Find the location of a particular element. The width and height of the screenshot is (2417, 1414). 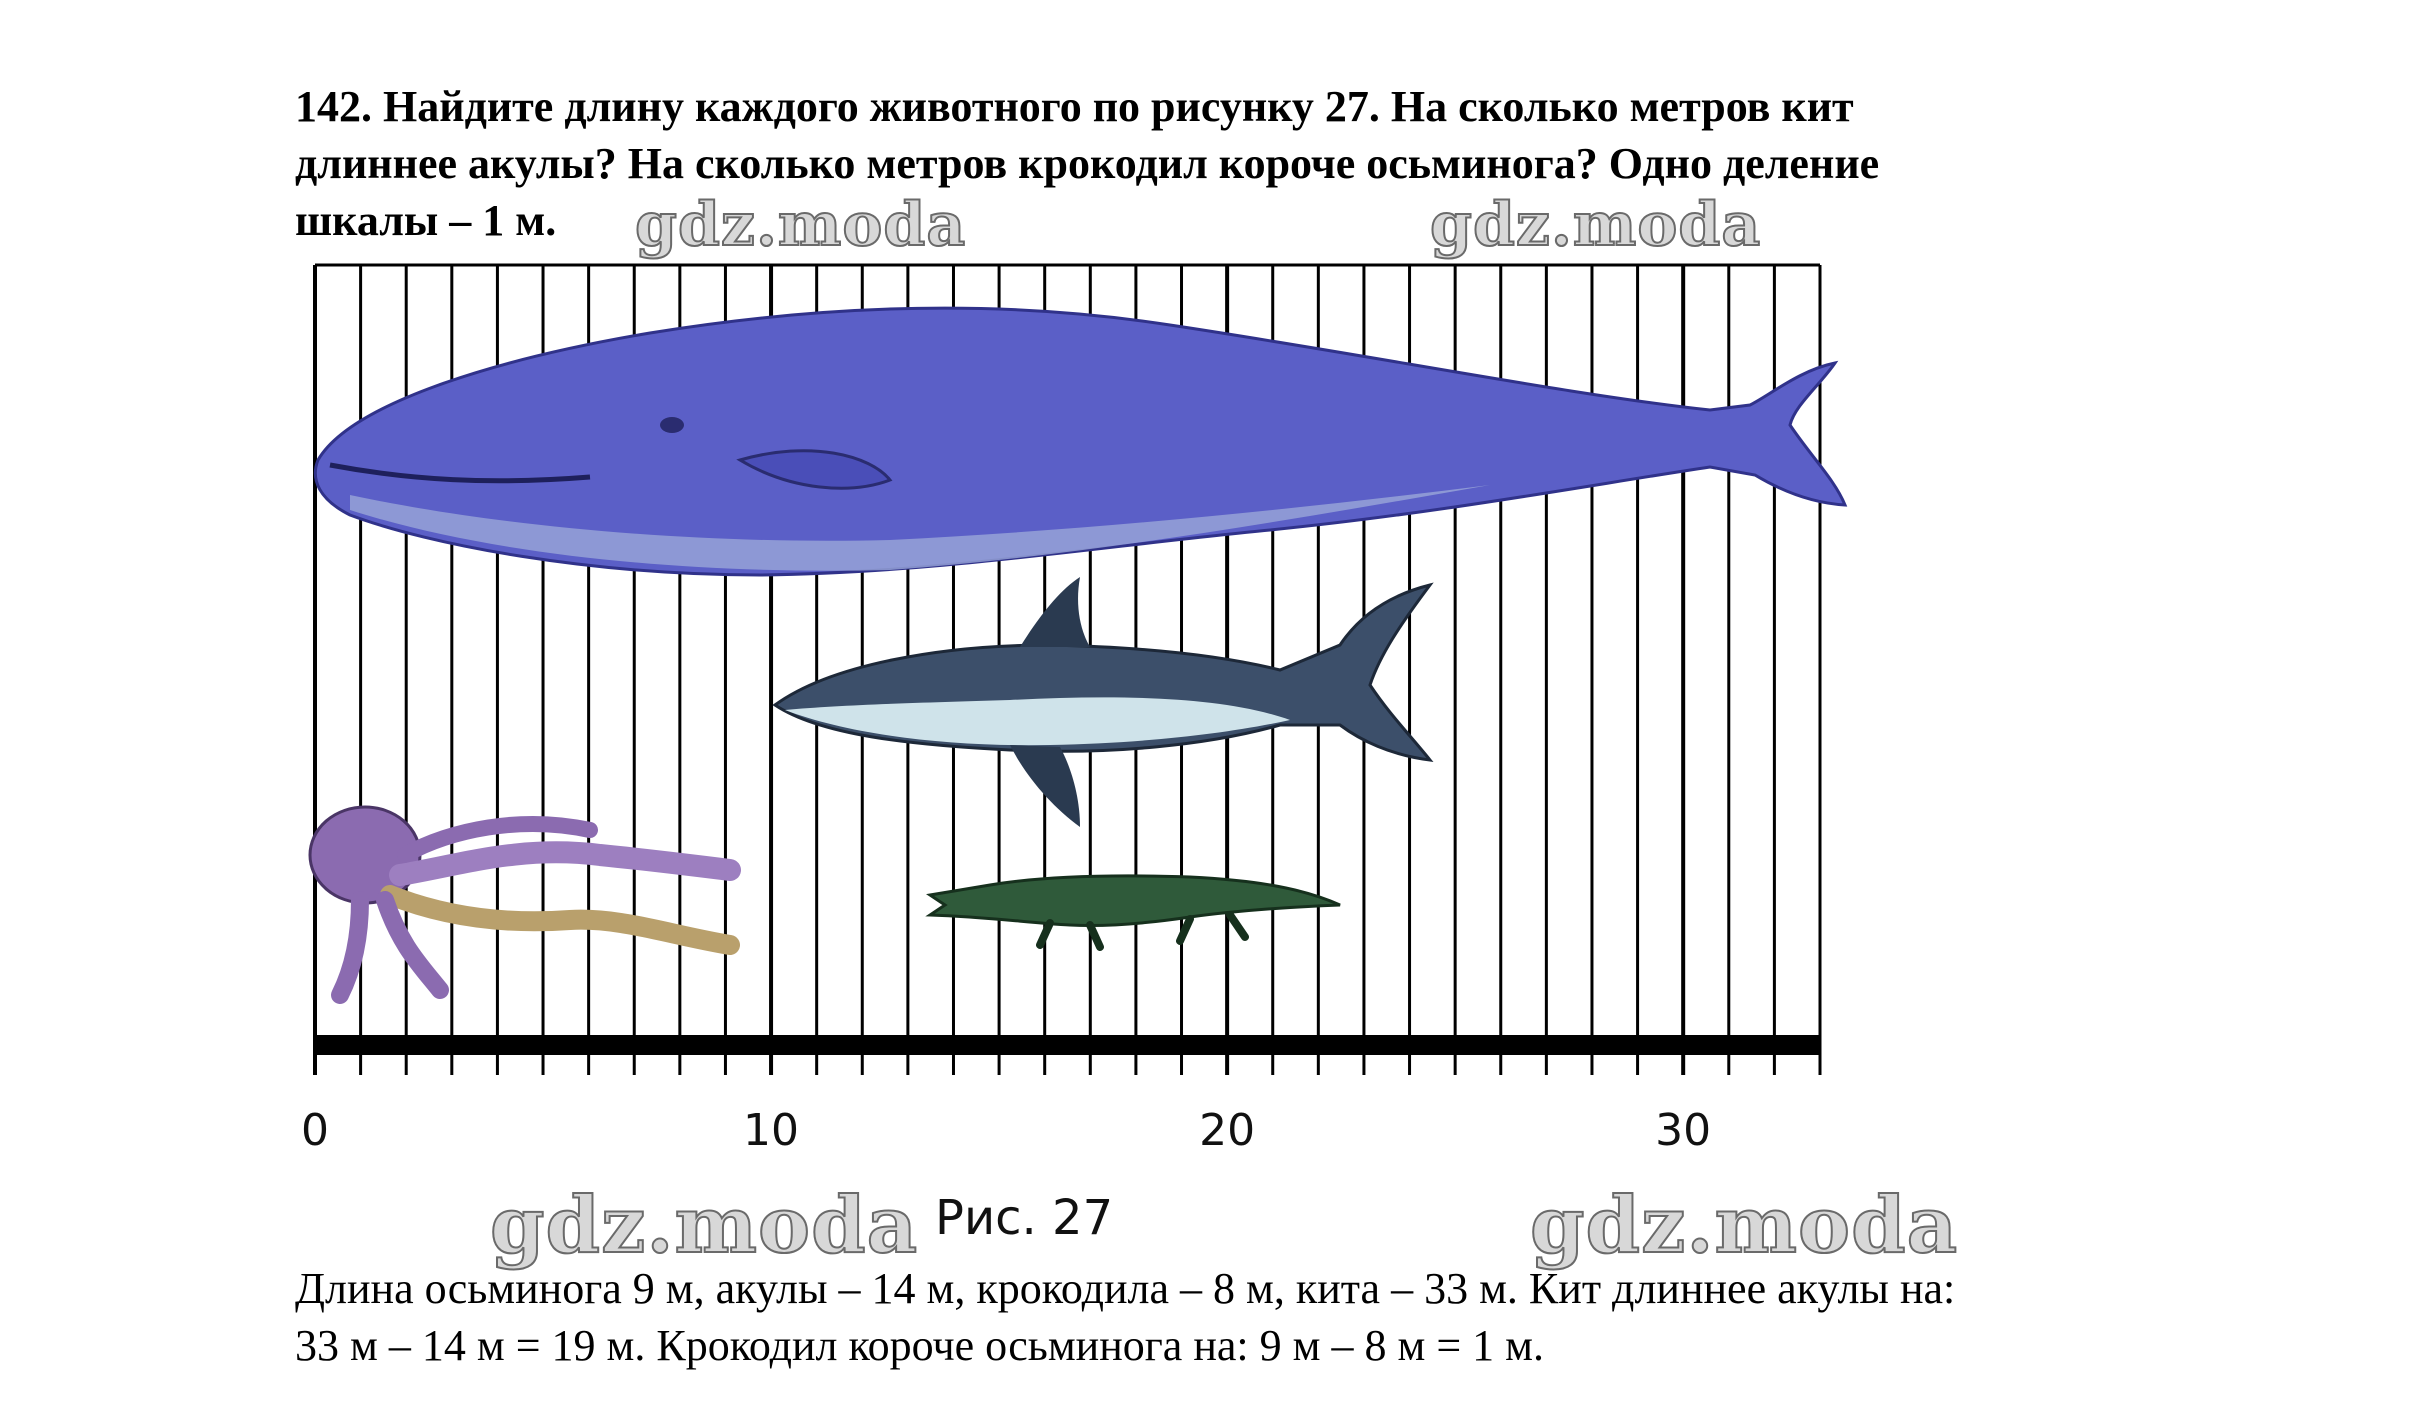

octopus-illustration is located at coordinates (524, 904).